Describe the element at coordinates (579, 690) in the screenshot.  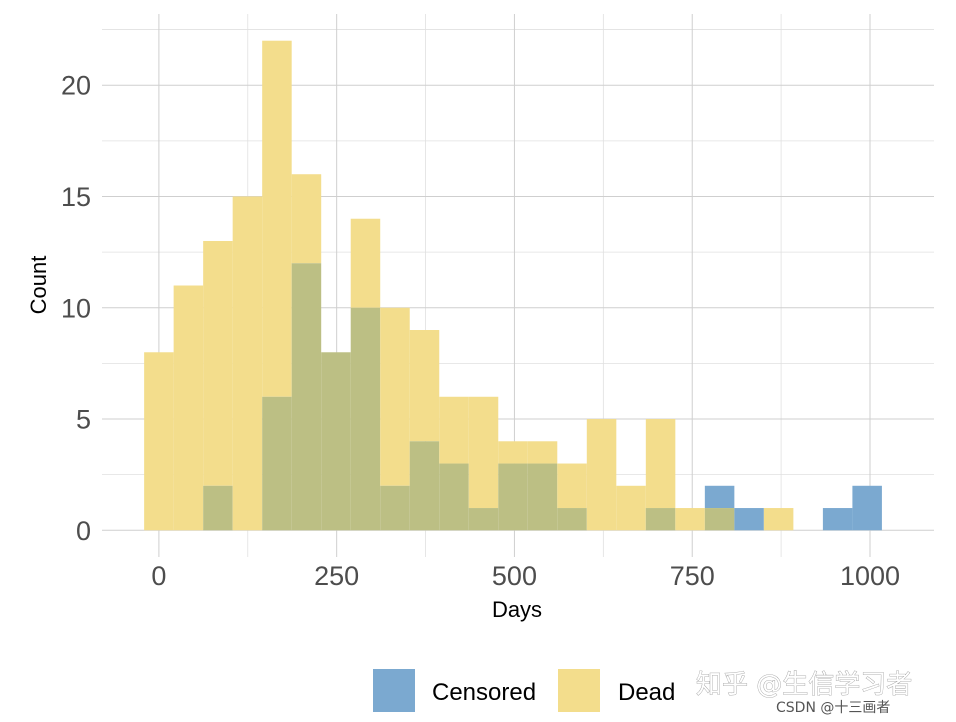
I see `legend-key-dead` at that location.